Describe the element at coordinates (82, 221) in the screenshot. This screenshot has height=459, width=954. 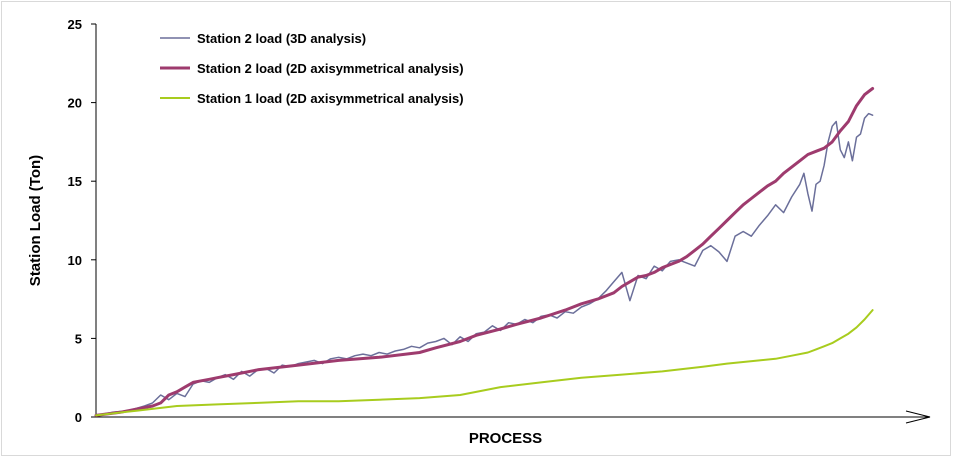
I see `y-axis-ticks: 0 5 10 15 20 25` at that location.